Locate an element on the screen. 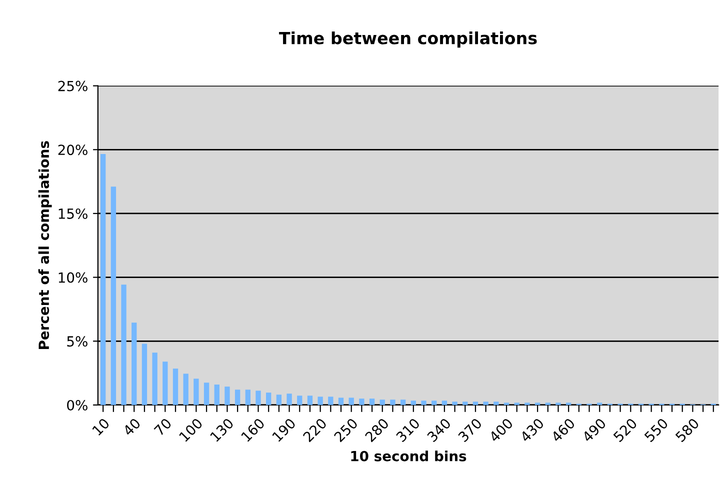 The width and height of the screenshot is (720, 496). x-tick-label: 460 is located at coordinates (563, 430).